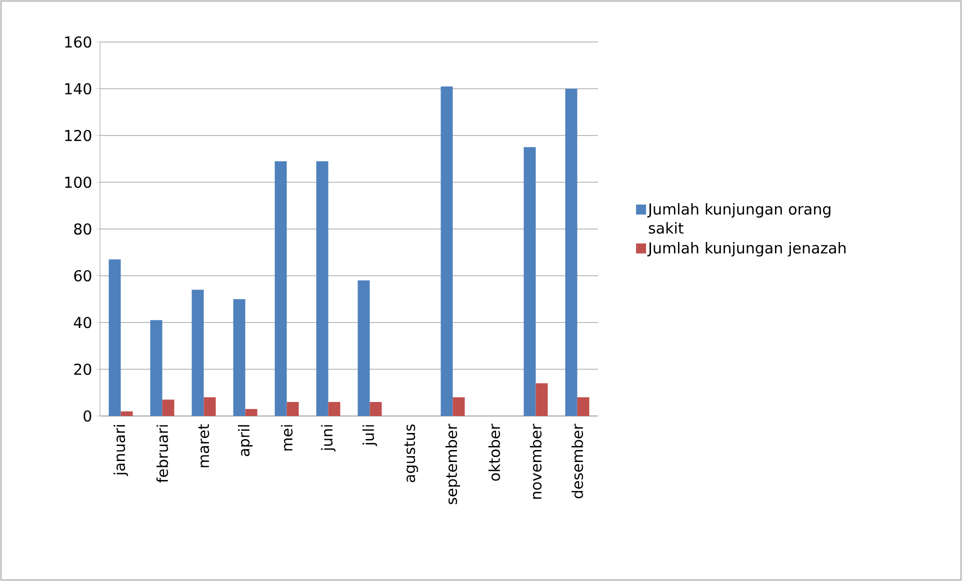  I want to click on y-tick-label: 120, so click(78, 136).